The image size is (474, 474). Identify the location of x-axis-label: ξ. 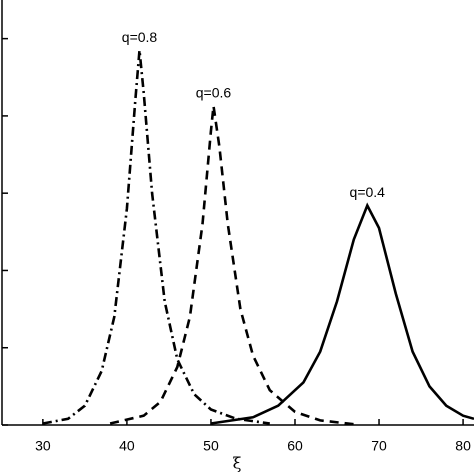
(237, 463).